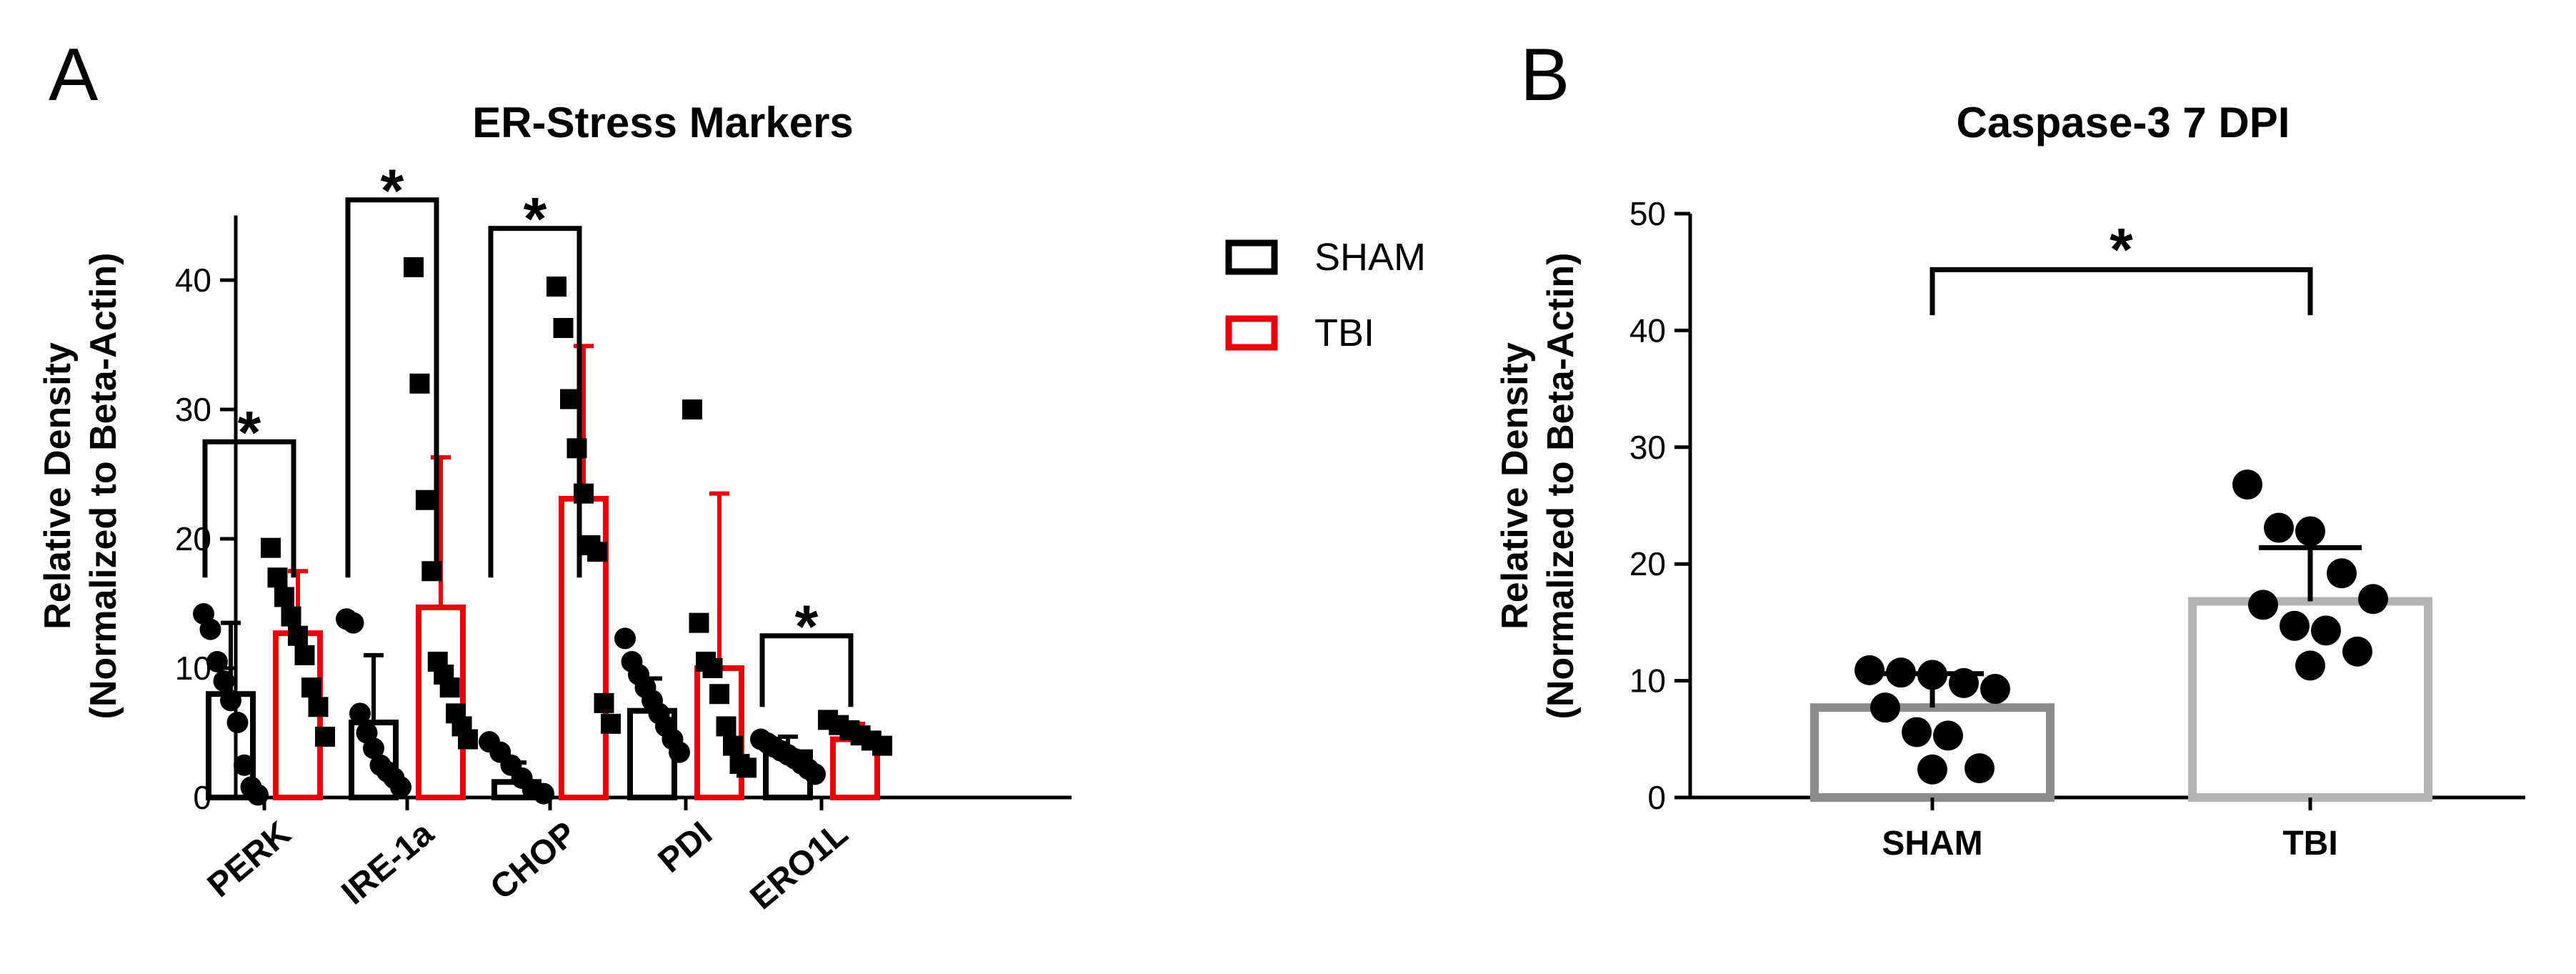 This screenshot has width=2576, height=974. What do you see at coordinates (534, 861) in the screenshot?
I see `x-tick-label: CHOP` at bounding box center [534, 861].